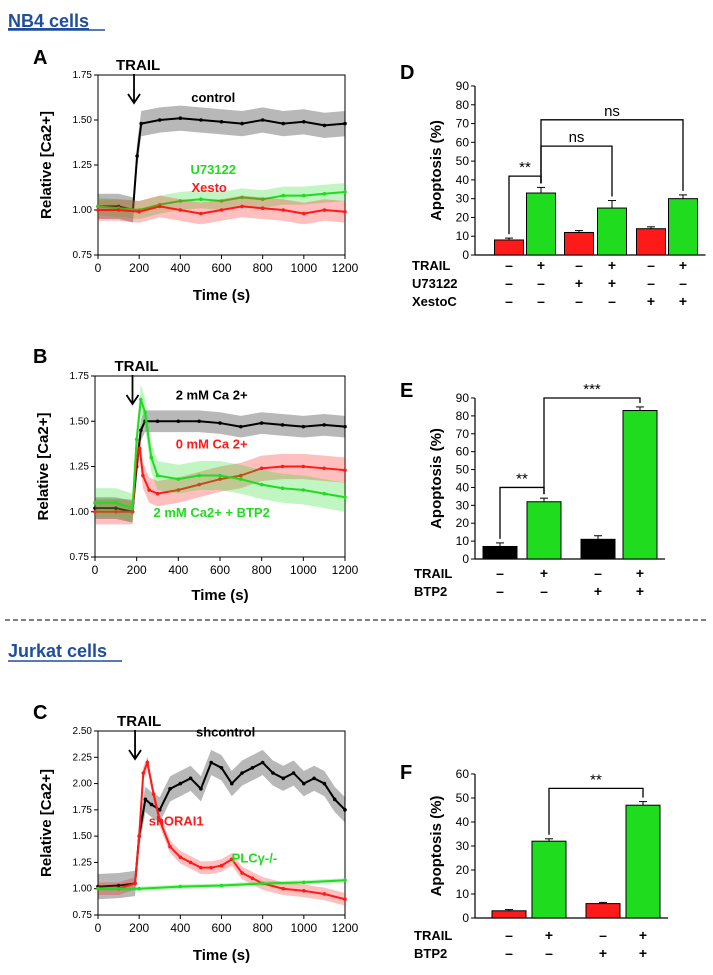 This screenshot has width=713, height=975. I want to click on trail-arrow-head, so click(132, 400).